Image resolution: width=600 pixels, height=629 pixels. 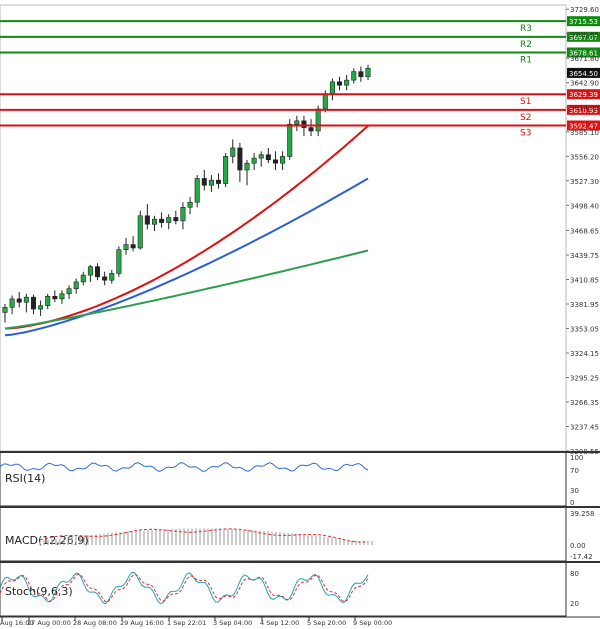 I want to click on indicator-tick-label: 80, so click(x=574, y=574).